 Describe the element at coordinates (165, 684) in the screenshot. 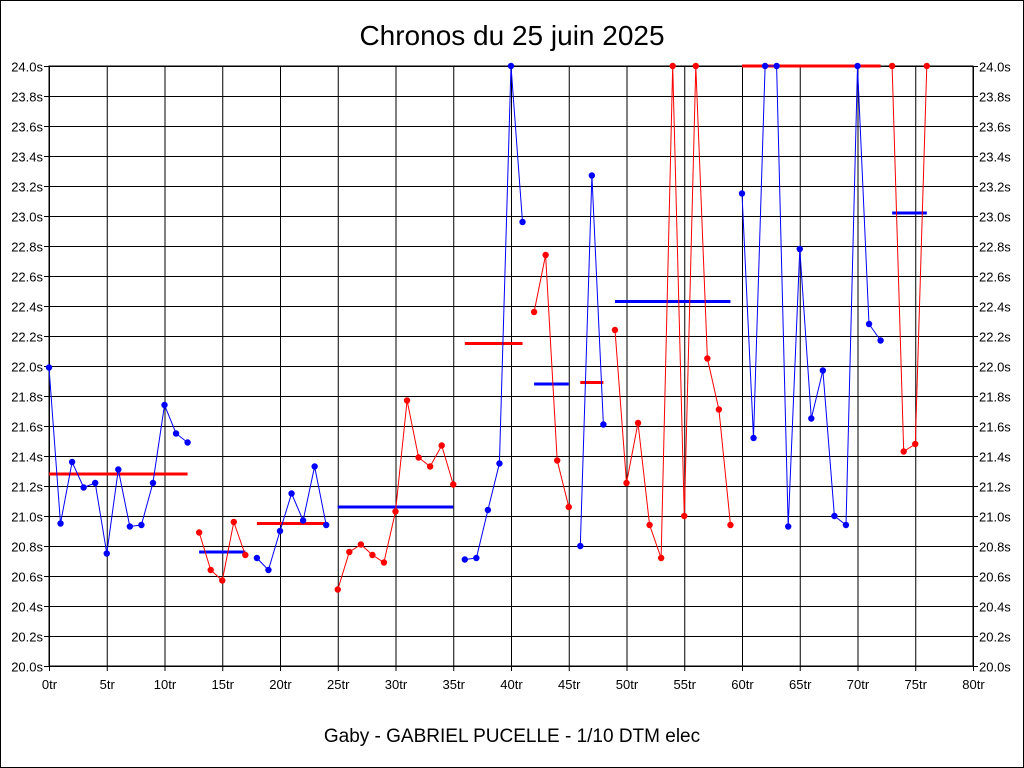

I see `x-tick-label: 10tr` at that location.